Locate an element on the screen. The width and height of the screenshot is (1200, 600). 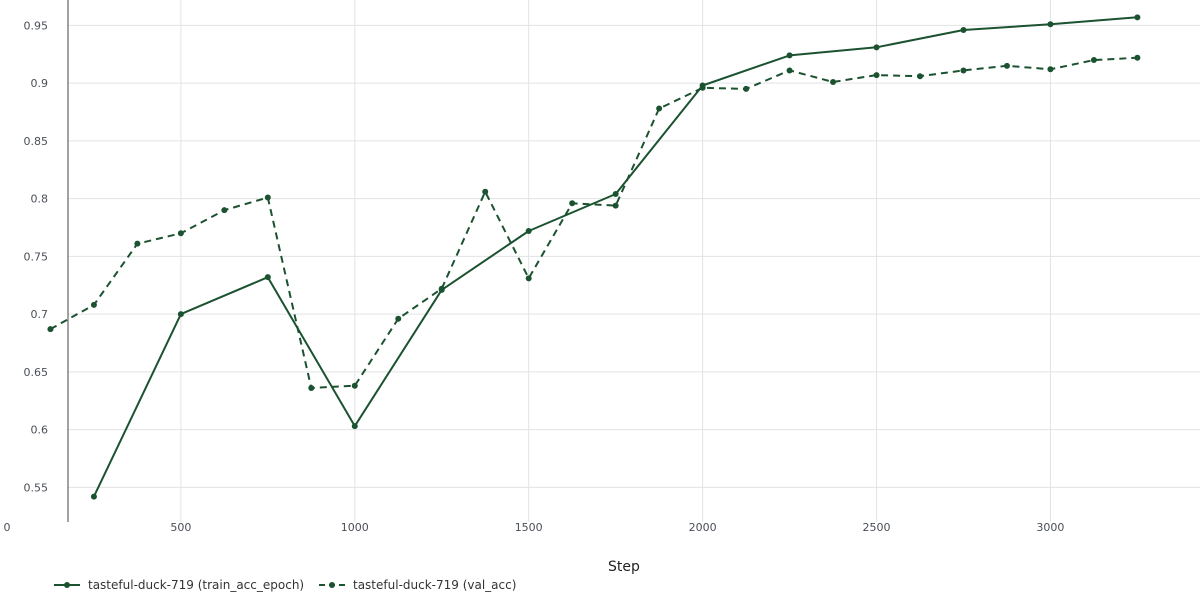
legend-item-val: tasteful-duck-719 (val_acc) is located at coordinates (417, 585).